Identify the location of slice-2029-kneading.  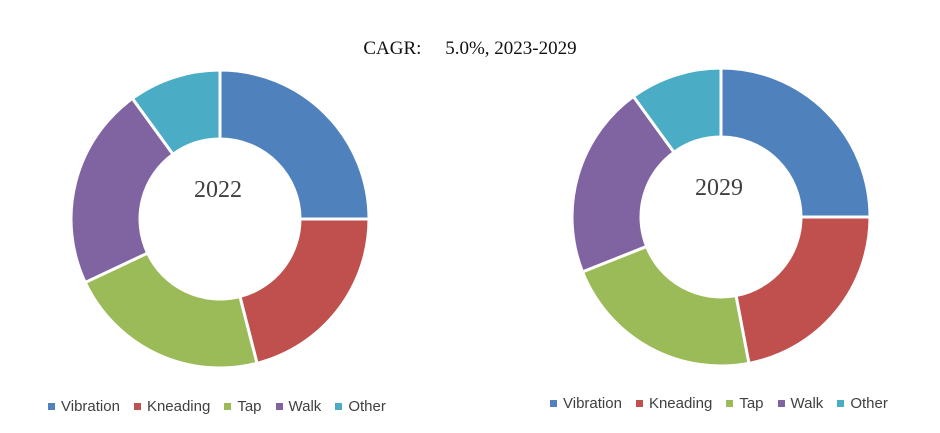
(803, 290).